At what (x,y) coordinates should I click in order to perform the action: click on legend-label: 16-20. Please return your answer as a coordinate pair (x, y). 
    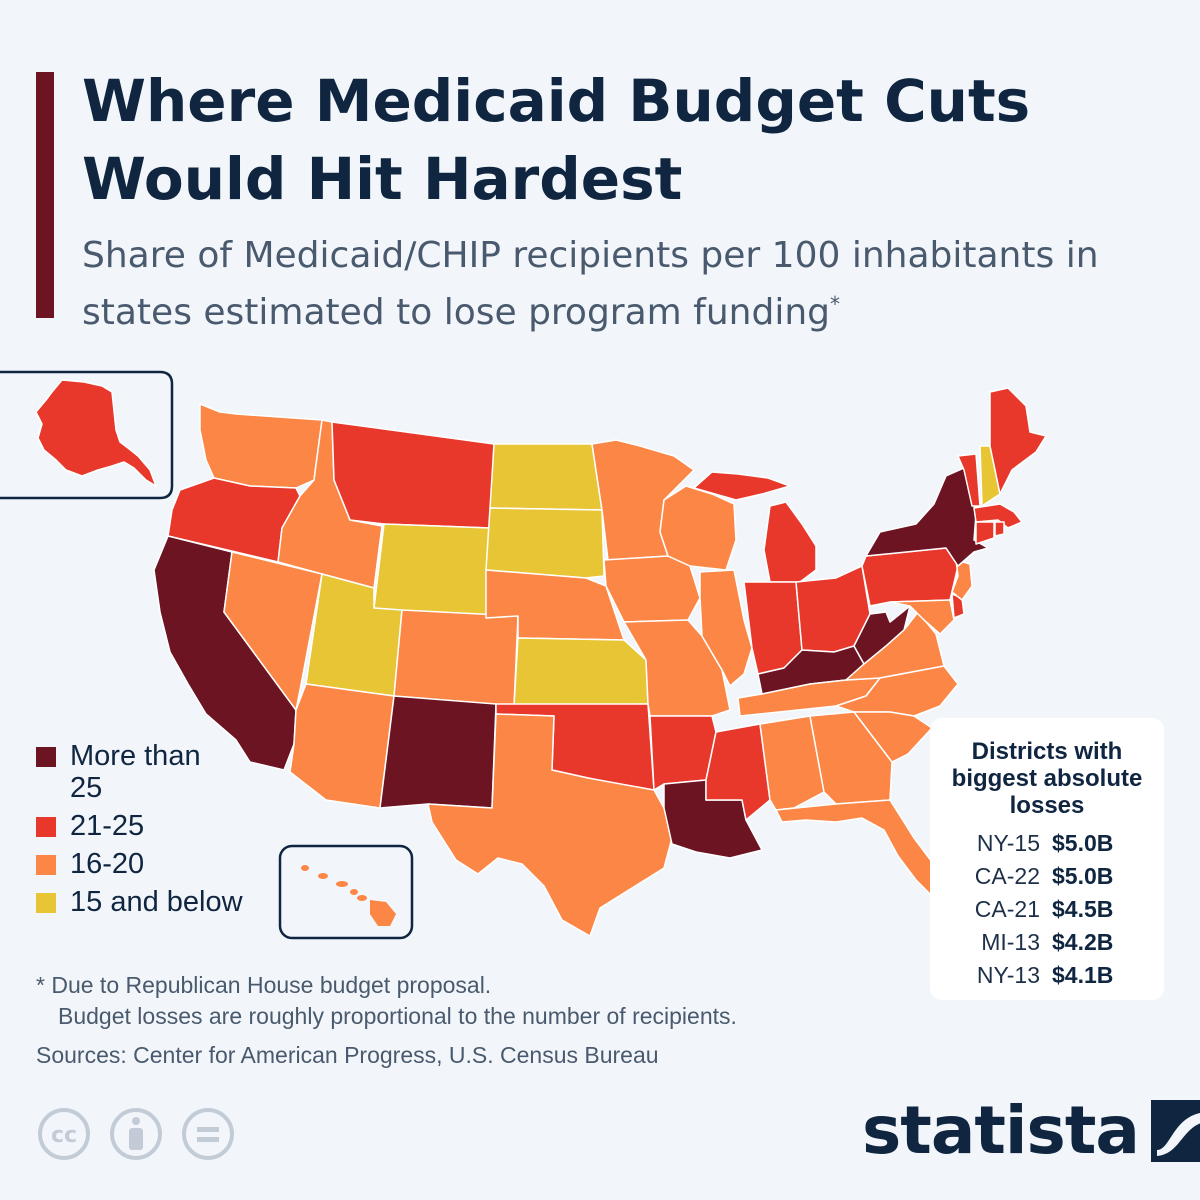
    Looking at the image, I should click on (107, 864).